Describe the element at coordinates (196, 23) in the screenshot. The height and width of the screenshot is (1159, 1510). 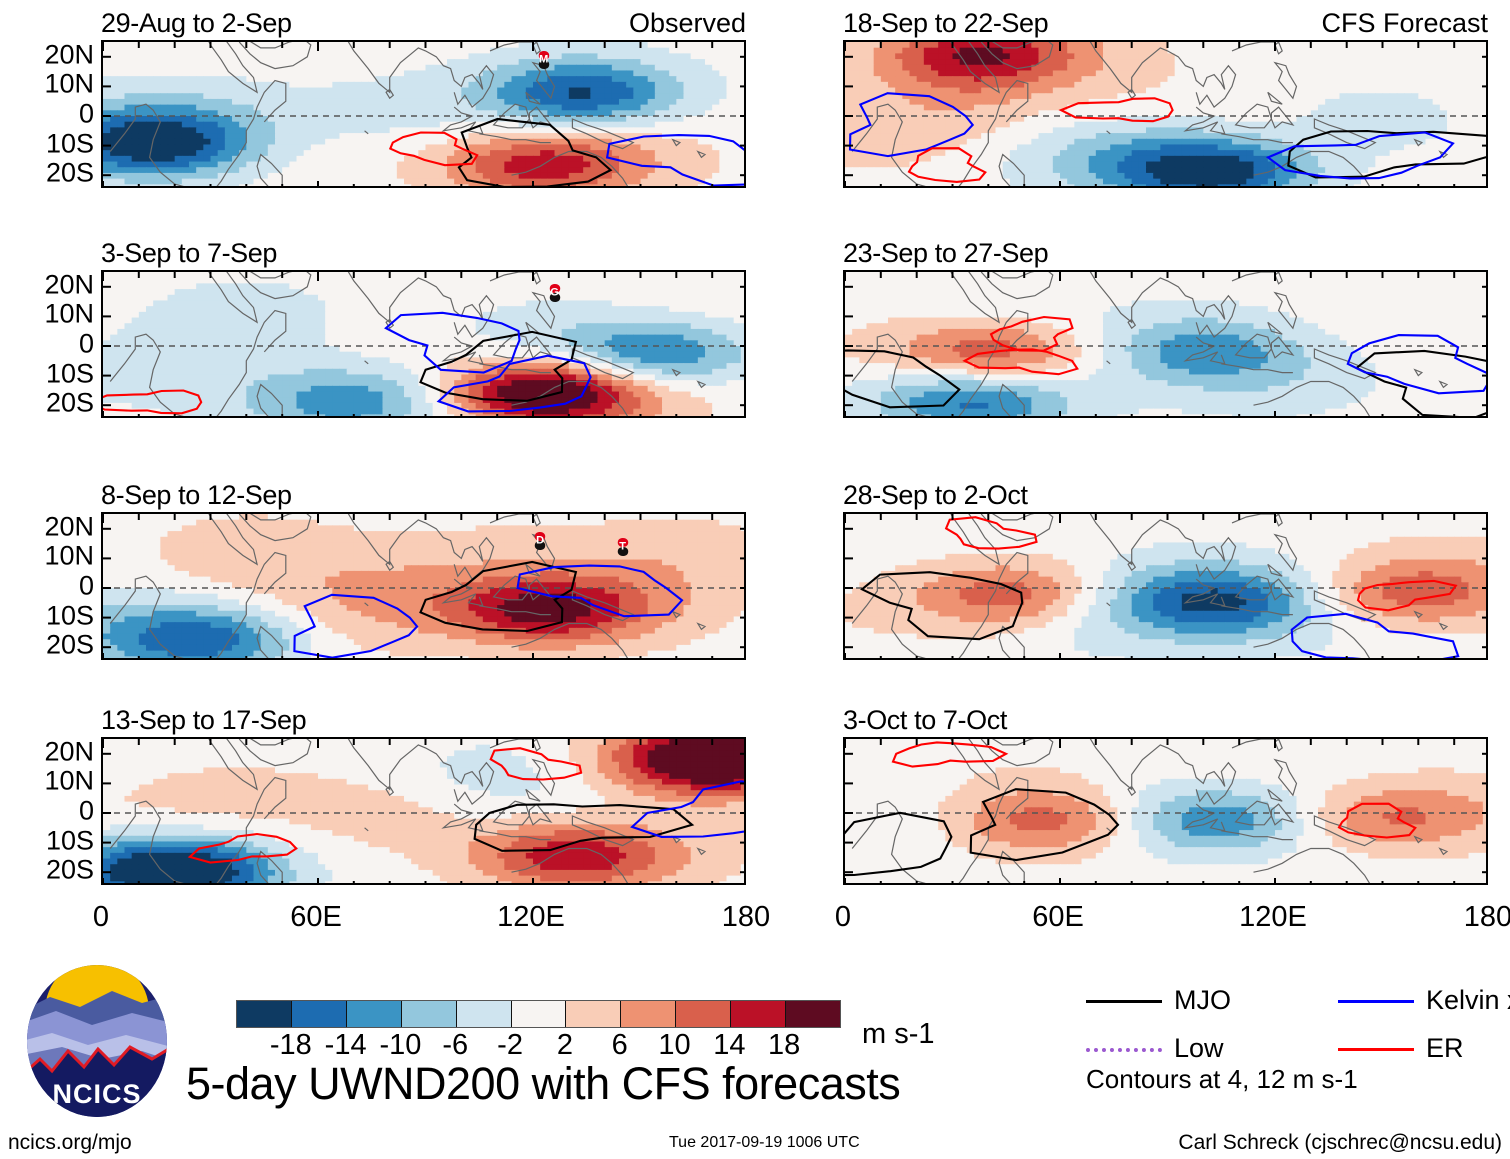
I see `panel-title-0: 29-Aug to 2-Sep` at that location.